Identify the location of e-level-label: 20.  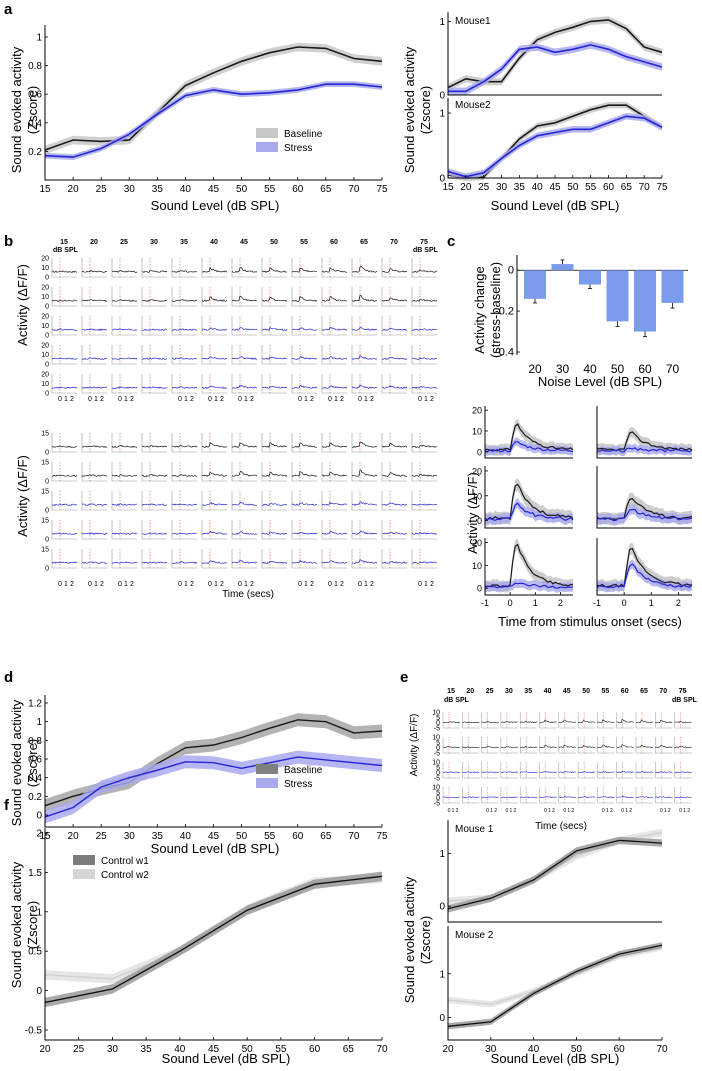
(470, 691).